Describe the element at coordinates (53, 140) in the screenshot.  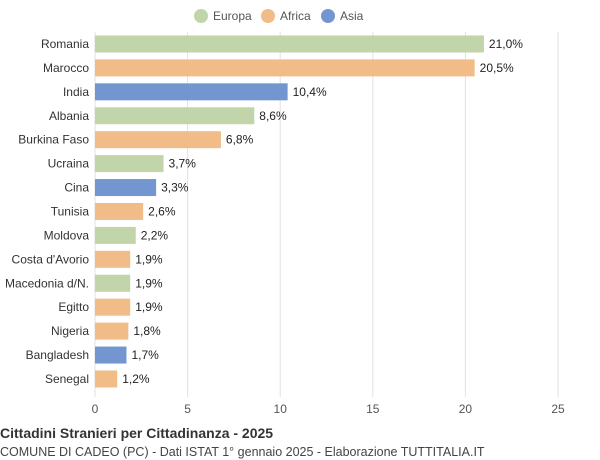
I see `category-label: Burkina Faso` at that location.